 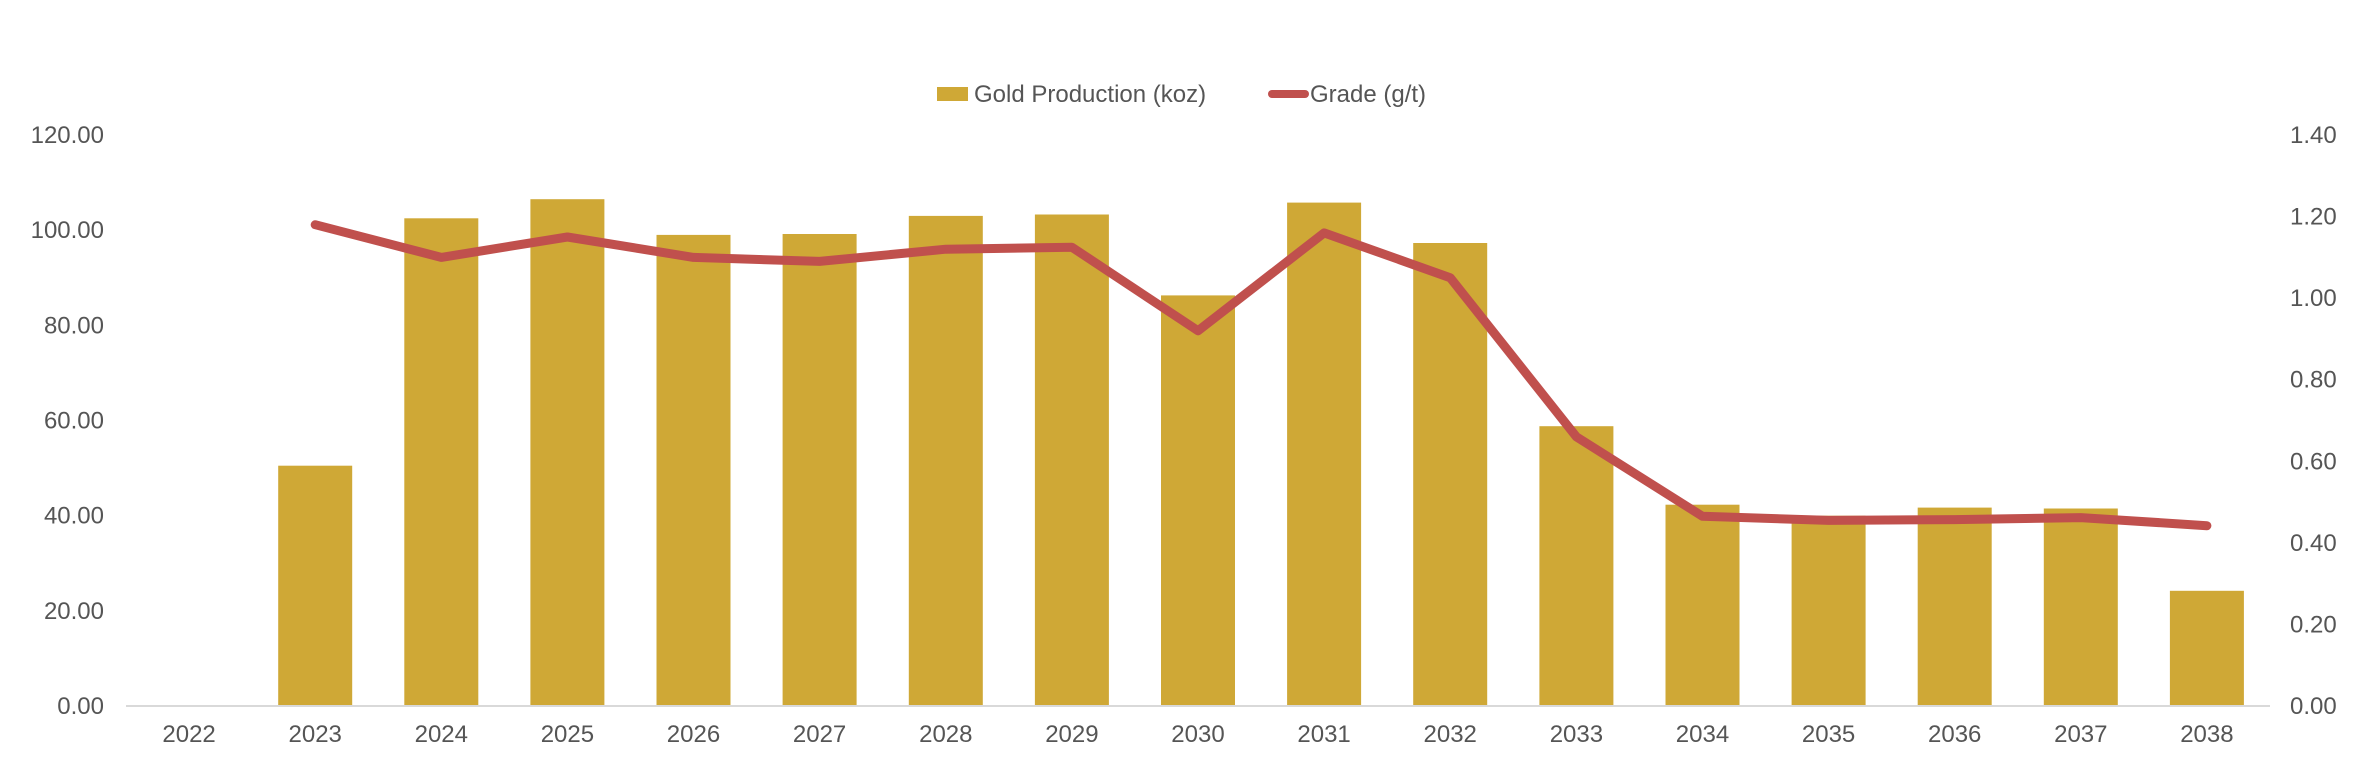 I want to click on bar-2038, so click(x=2206, y=648).